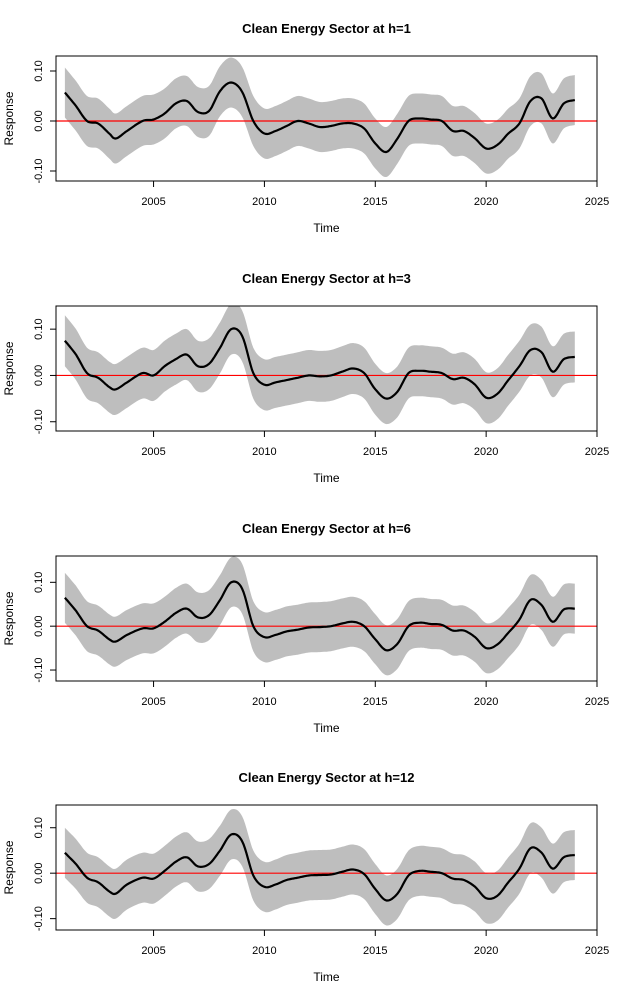 The image size is (625, 999). What do you see at coordinates (326, 28) in the screenshot?
I see `chart-title: Clean Energy Sector at h=1` at bounding box center [326, 28].